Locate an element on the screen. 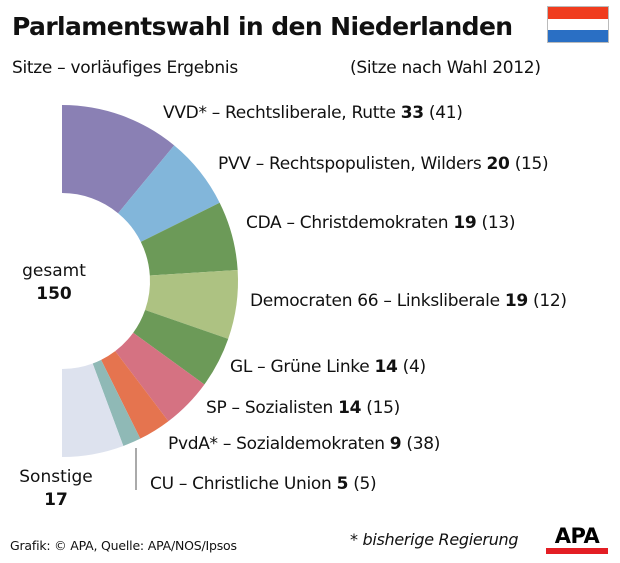 This screenshot has width=620, height=563. party-label: CDA – Christdemokraten 19 (13) is located at coordinates (381, 223).